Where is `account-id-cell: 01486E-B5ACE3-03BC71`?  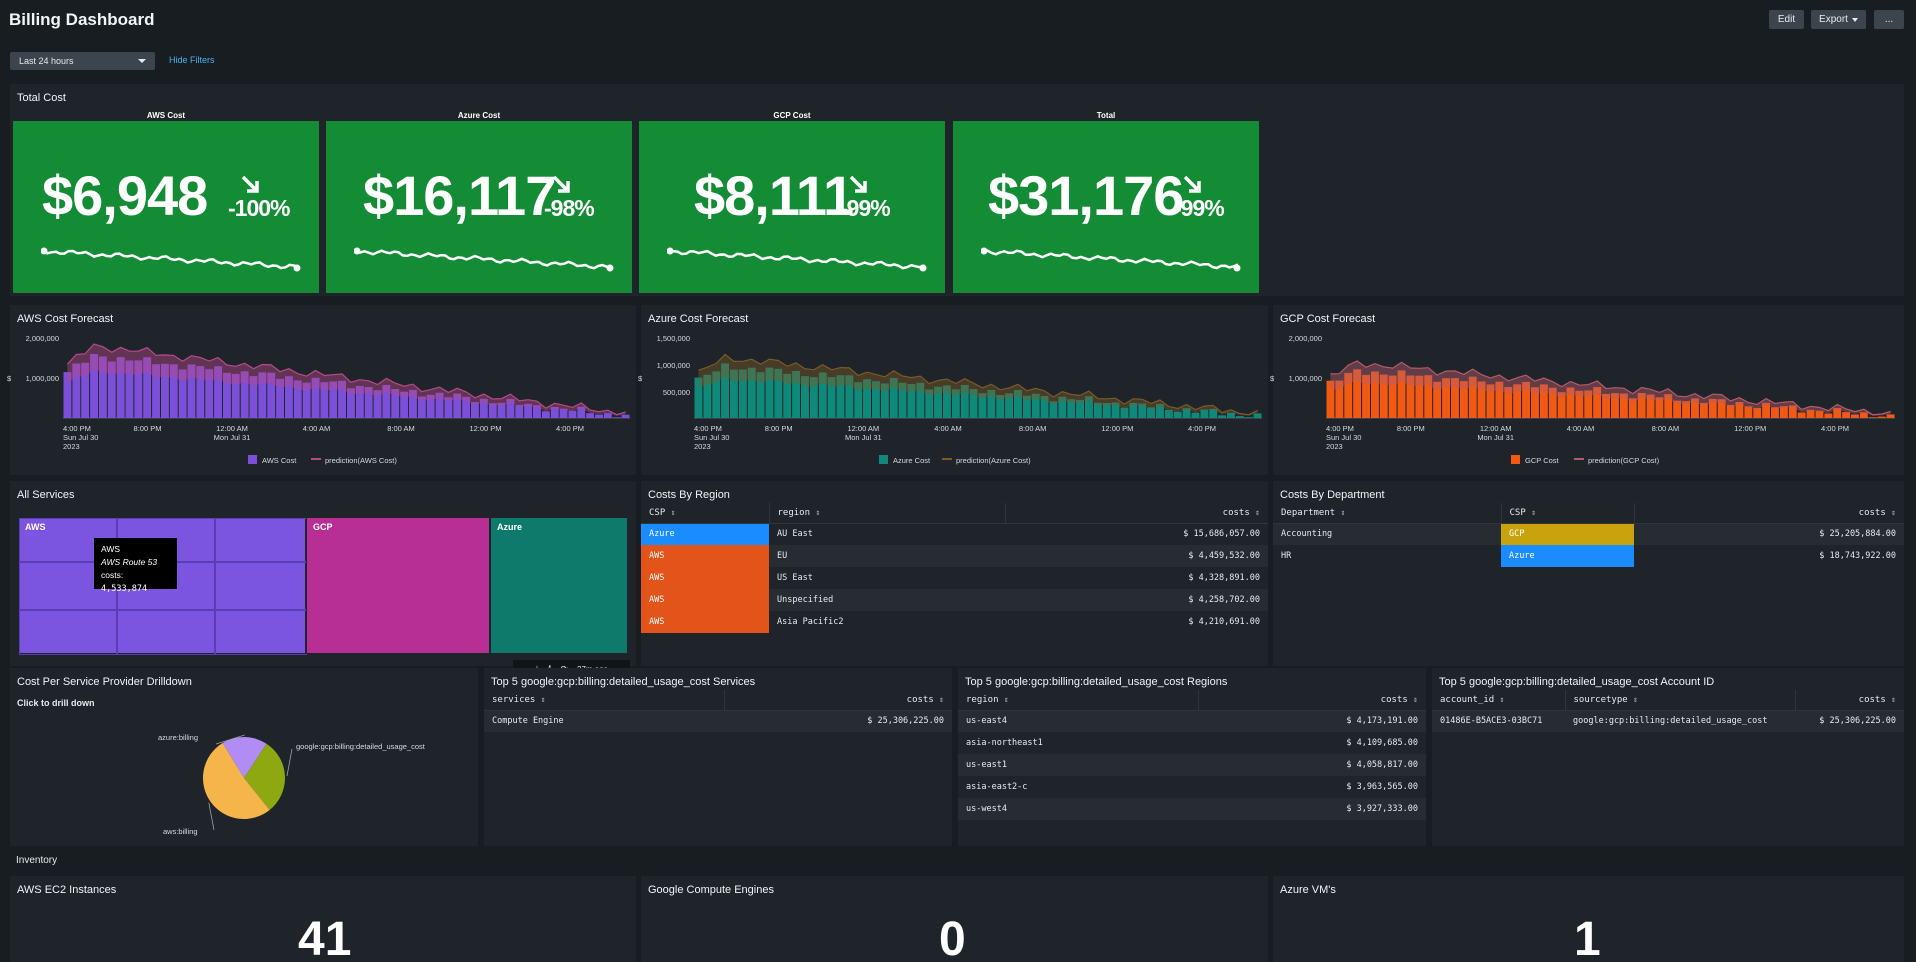 account-id-cell: 01486E-B5ACE3-03BC71 is located at coordinates (1498, 721).